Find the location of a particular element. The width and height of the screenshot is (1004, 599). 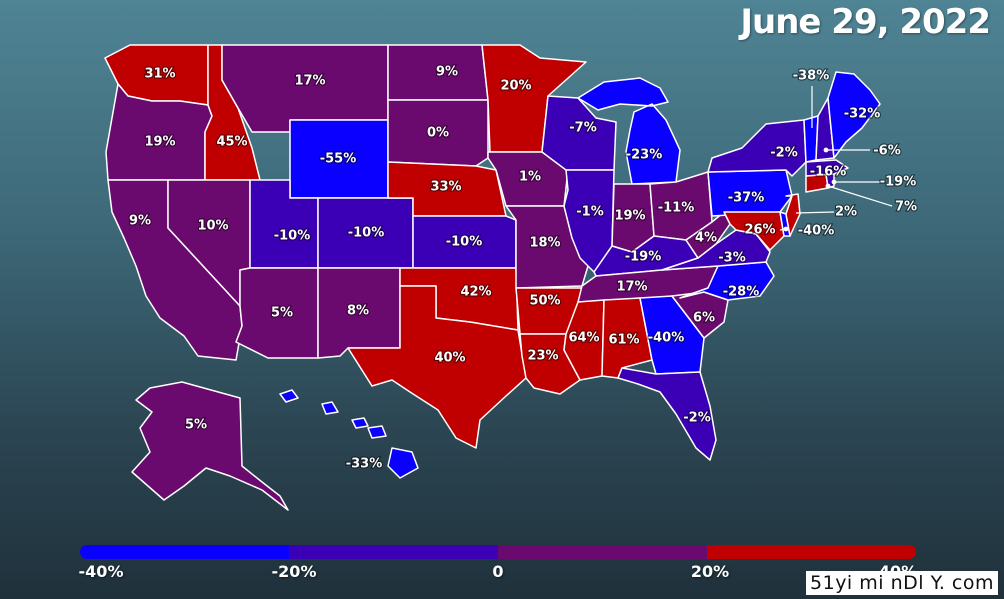

state-wi is located at coordinates (579, 133).